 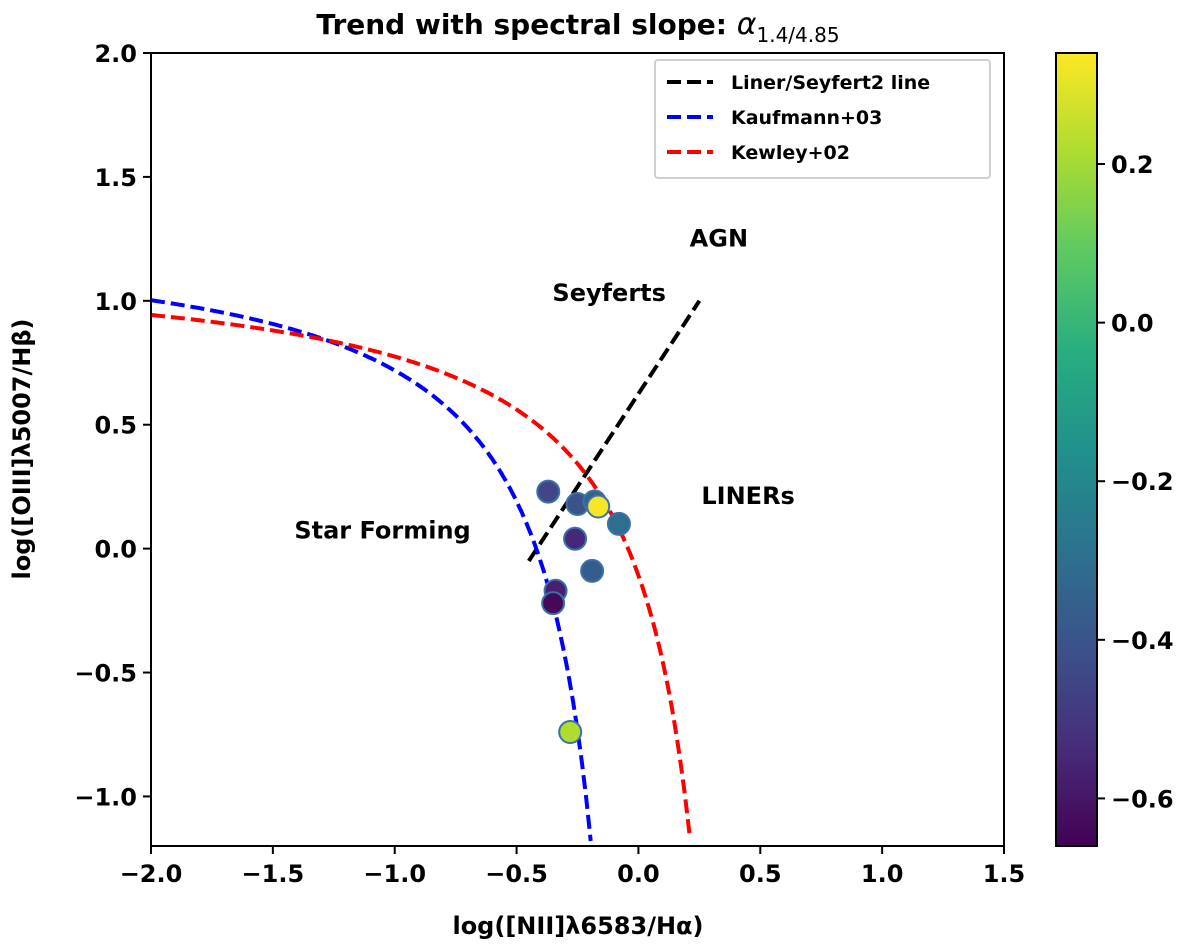 I want to click on curve-liner-seyfert2-line, so click(x=614, y=431).